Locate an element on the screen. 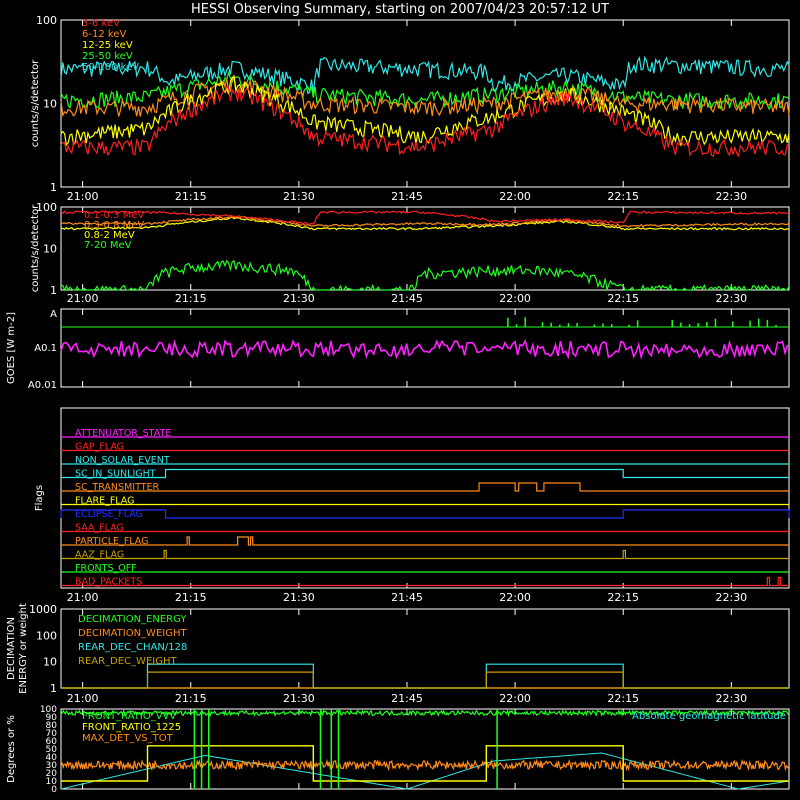  flag-label: GAP_FLAG is located at coordinates (99, 447).